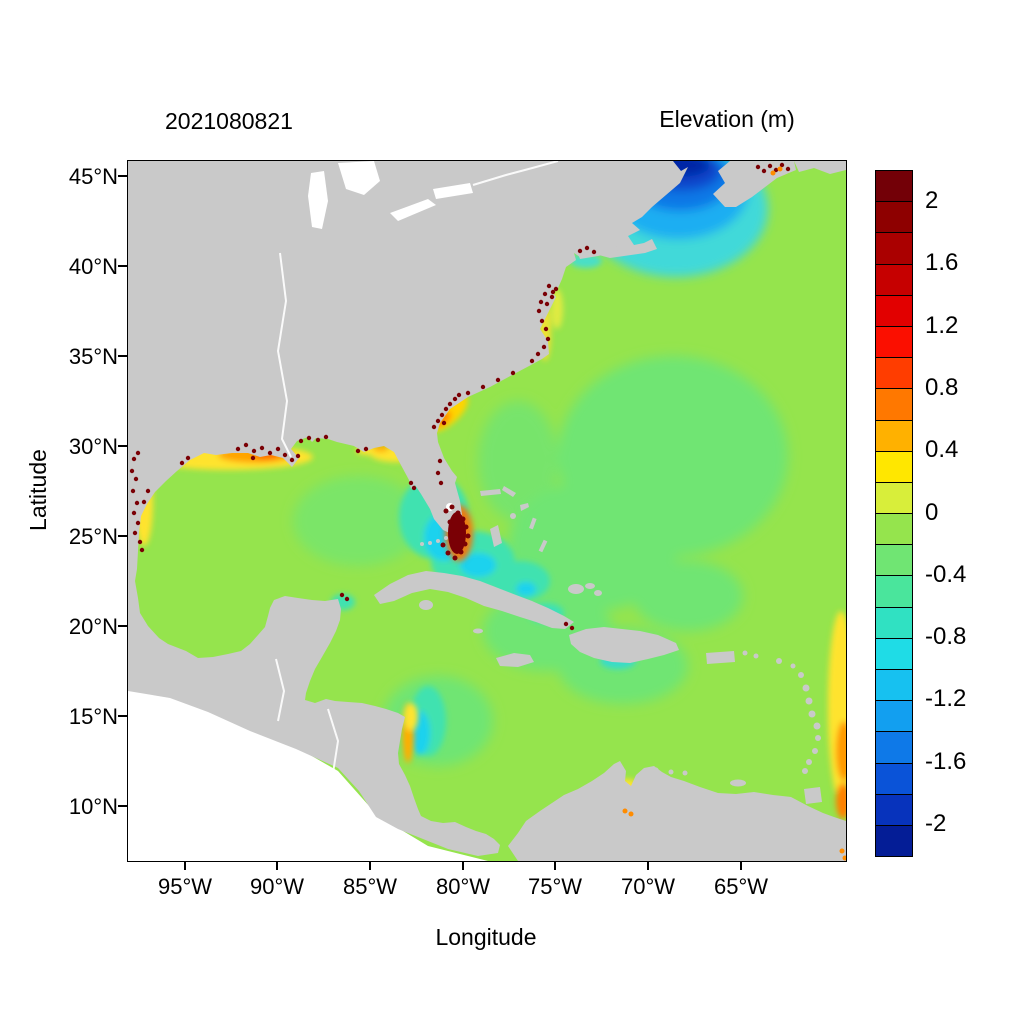  I want to click on x-axis-title: Longitude, so click(486, 937).